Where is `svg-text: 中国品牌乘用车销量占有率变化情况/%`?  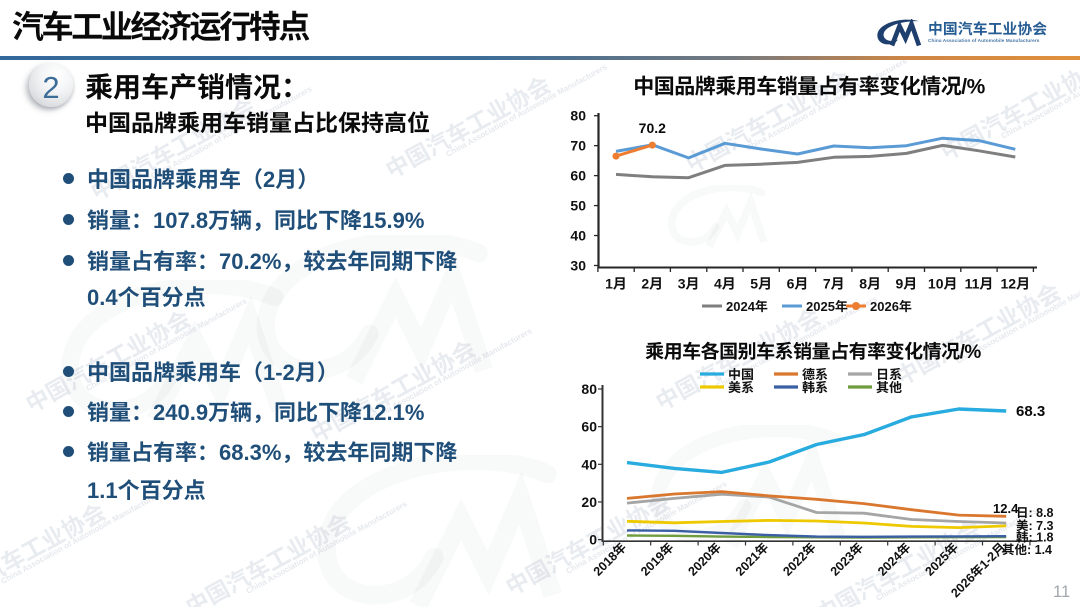 svg-text: 中国品牌乘用车销量占有率变化情况/% is located at coordinates (809, 86).